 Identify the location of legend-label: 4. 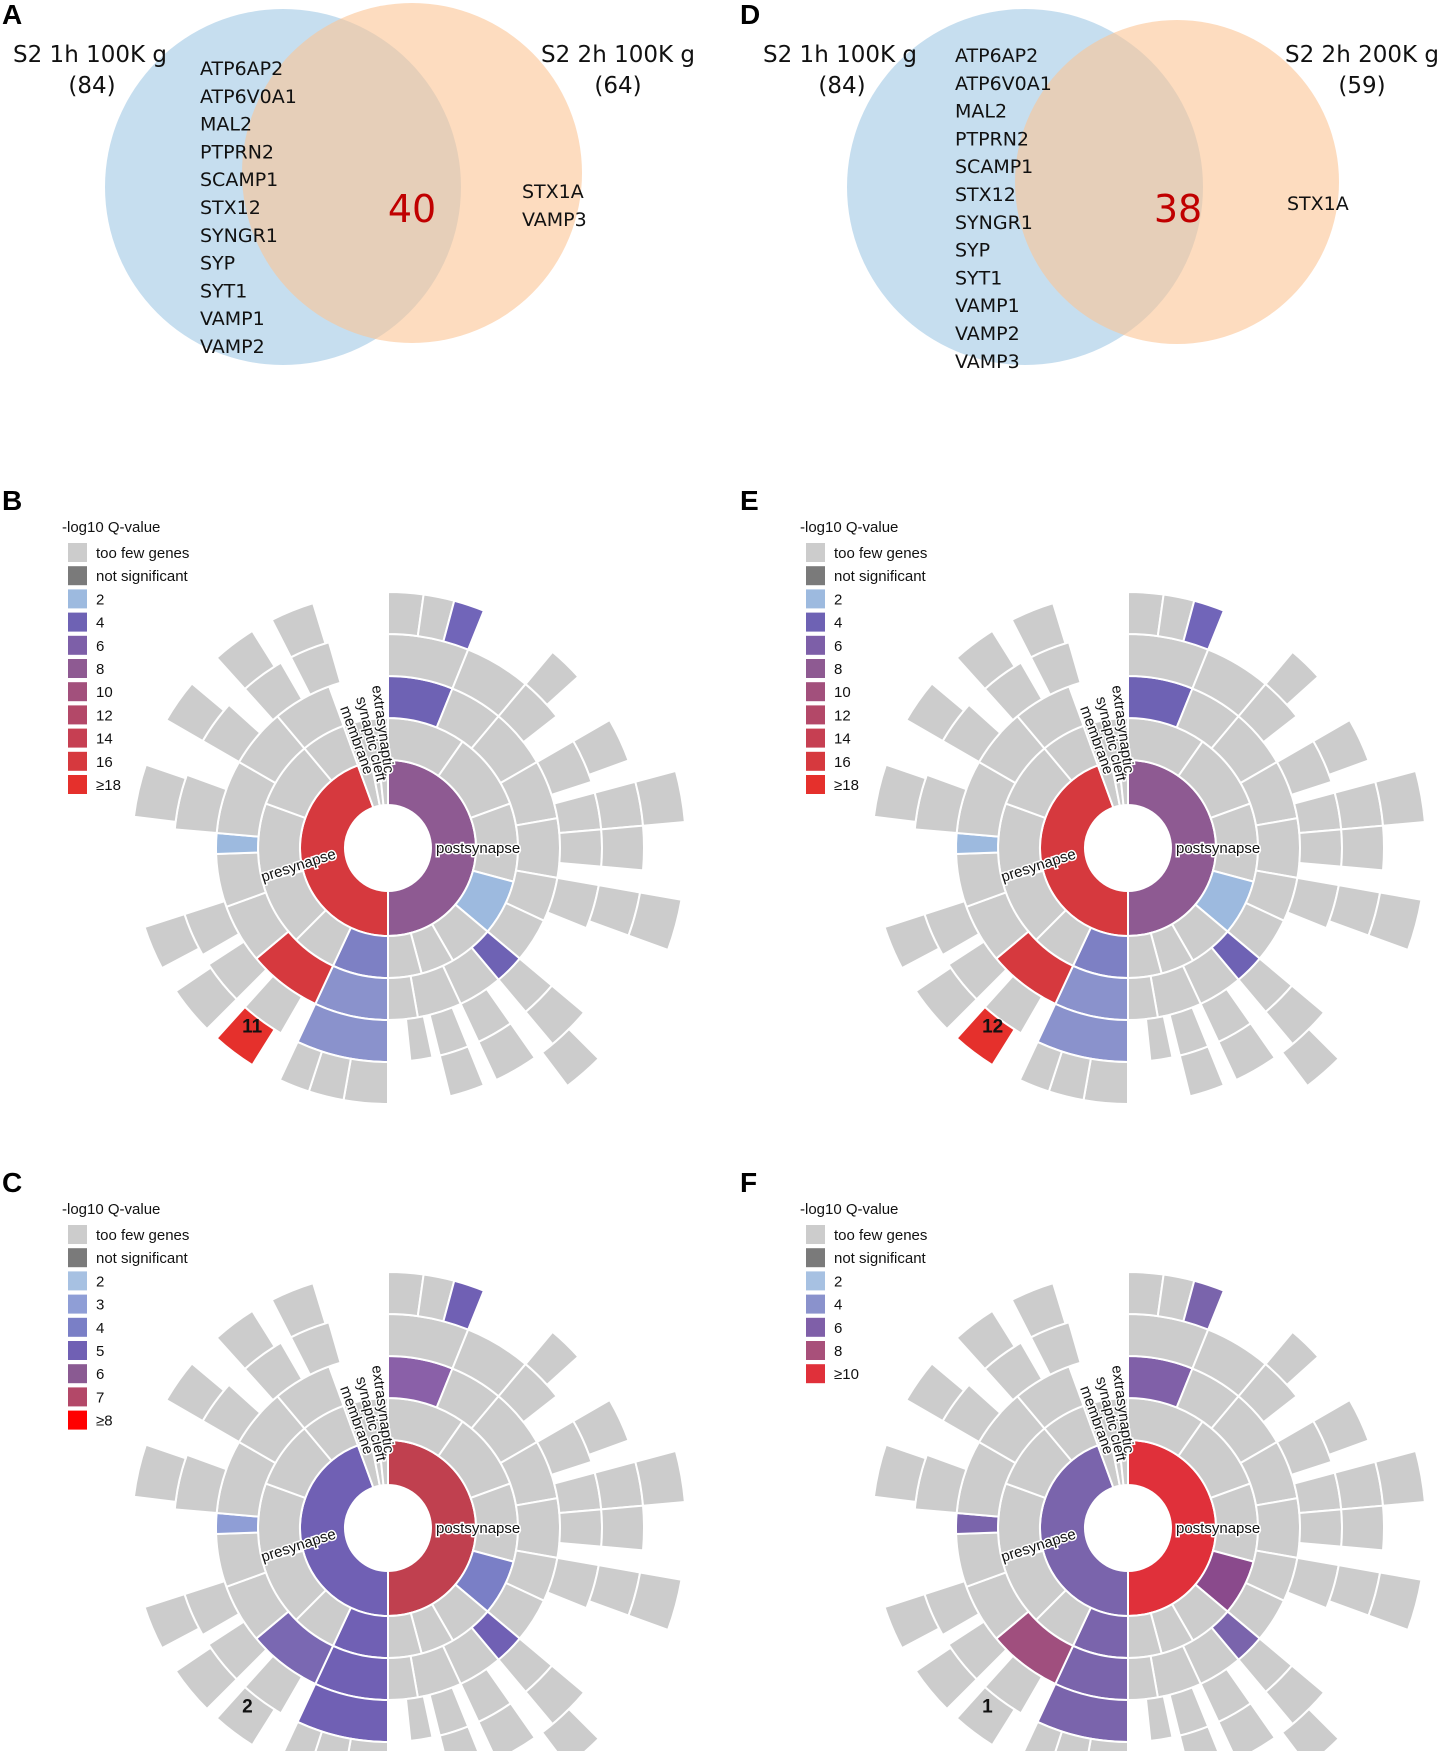
(100, 623).